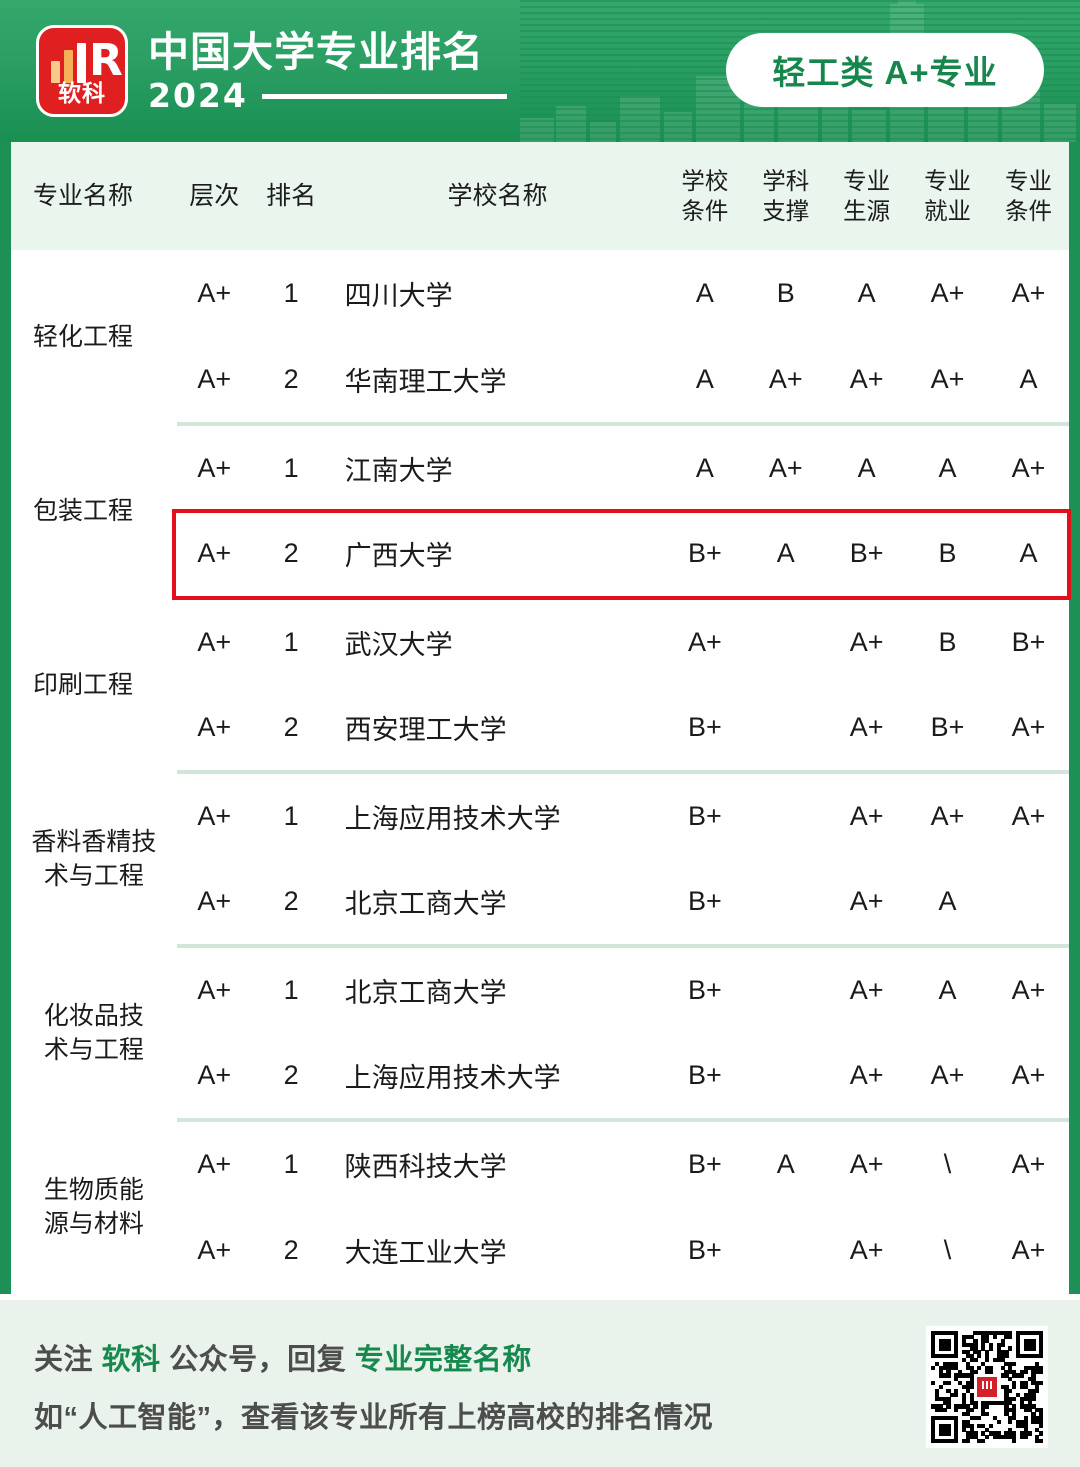  Describe the element at coordinates (1028, 555) in the screenshot. I see `grade-cell-5: A` at that location.